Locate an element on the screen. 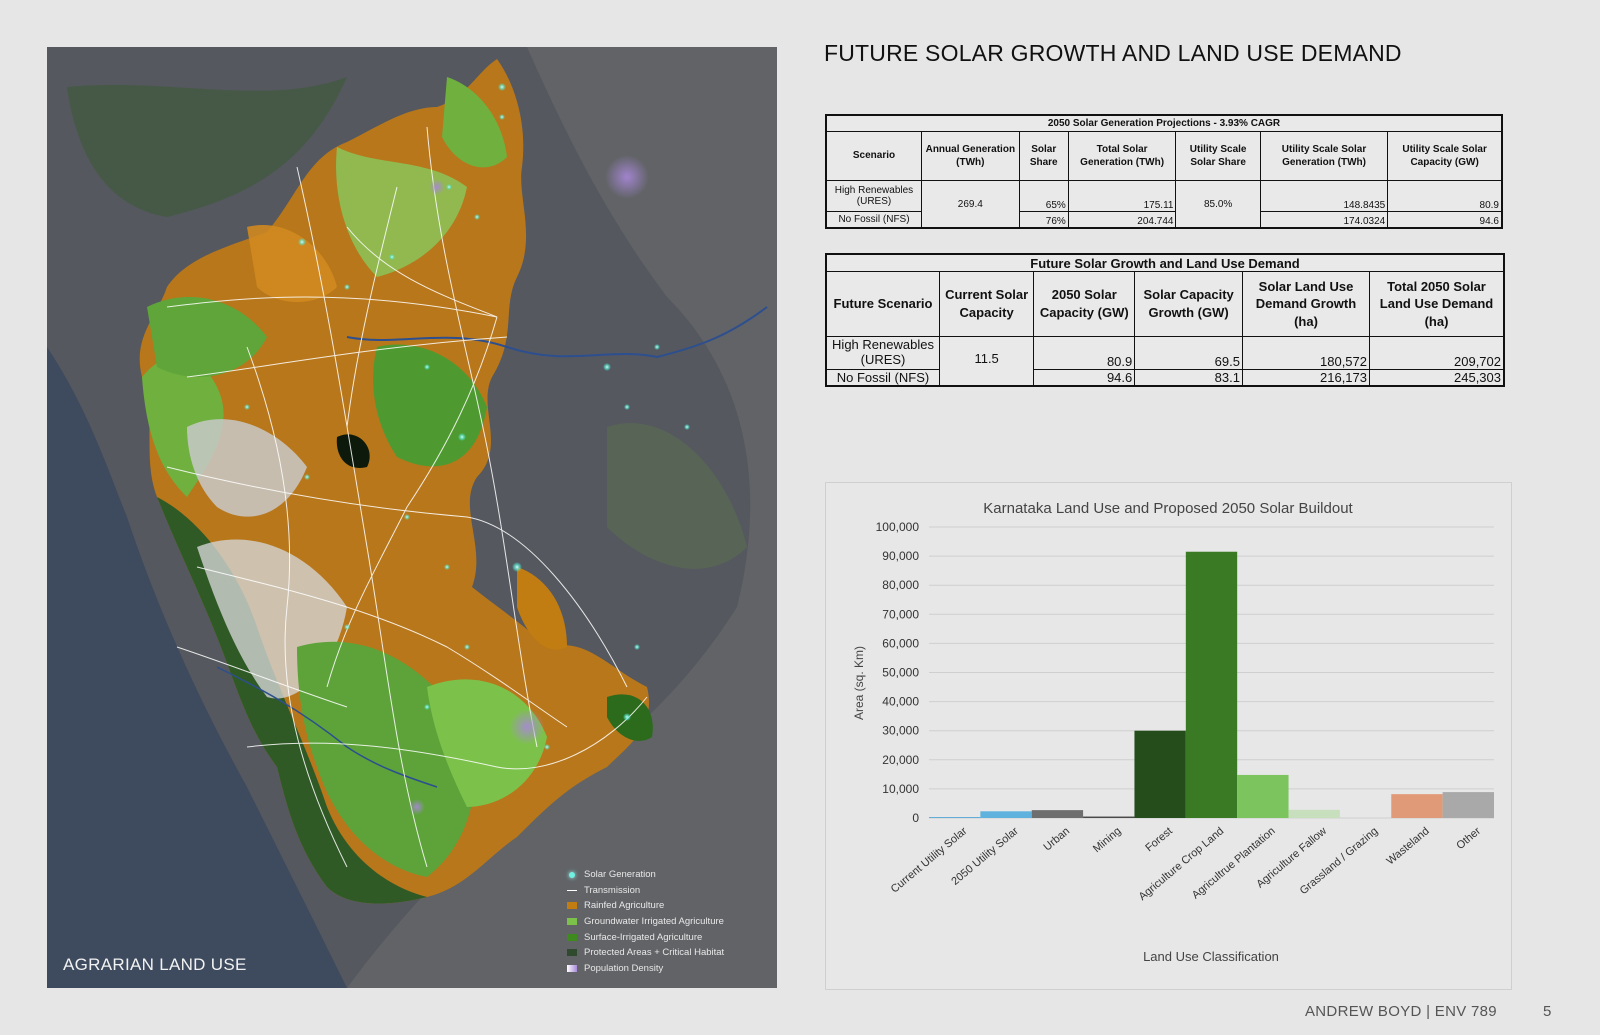 The image size is (1600, 1035). legend-label: Population Density is located at coordinates (624, 968).